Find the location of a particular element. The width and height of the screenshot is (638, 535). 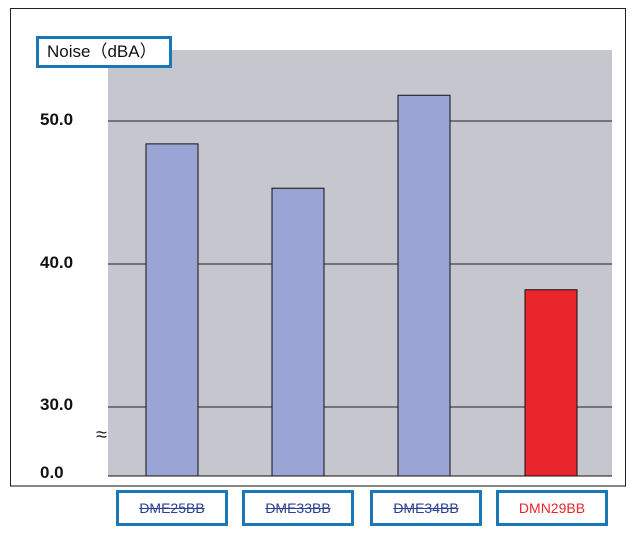

category-label-text: DME25BB is located at coordinates (172, 508).